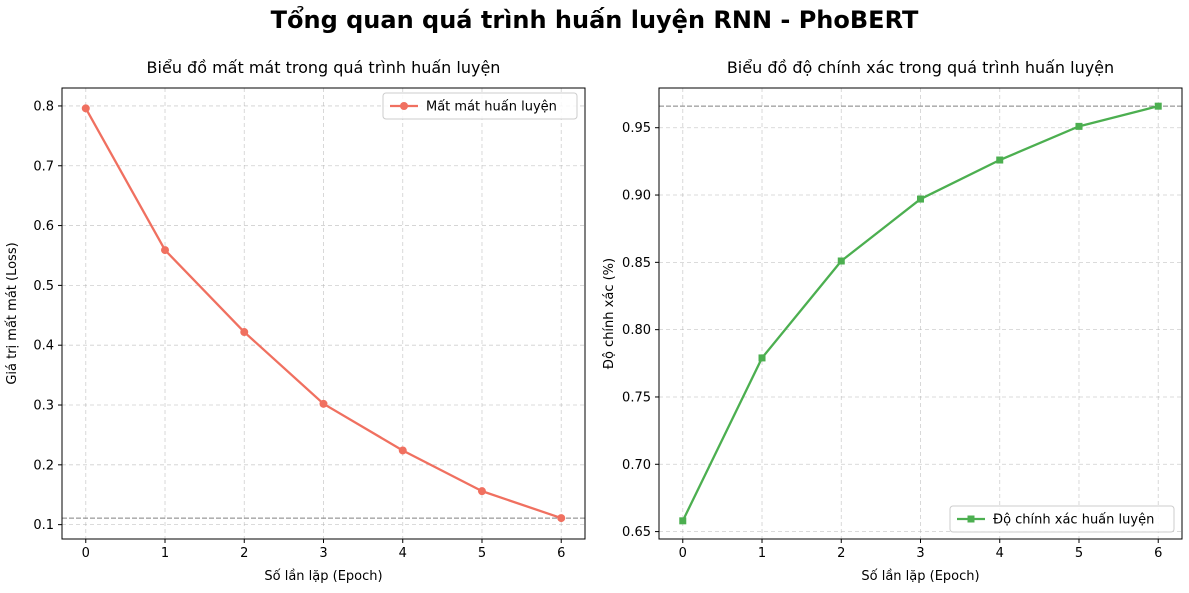  Describe the element at coordinates (636, 128) in the screenshot. I see `y-tick-label: 0.95` at that location.